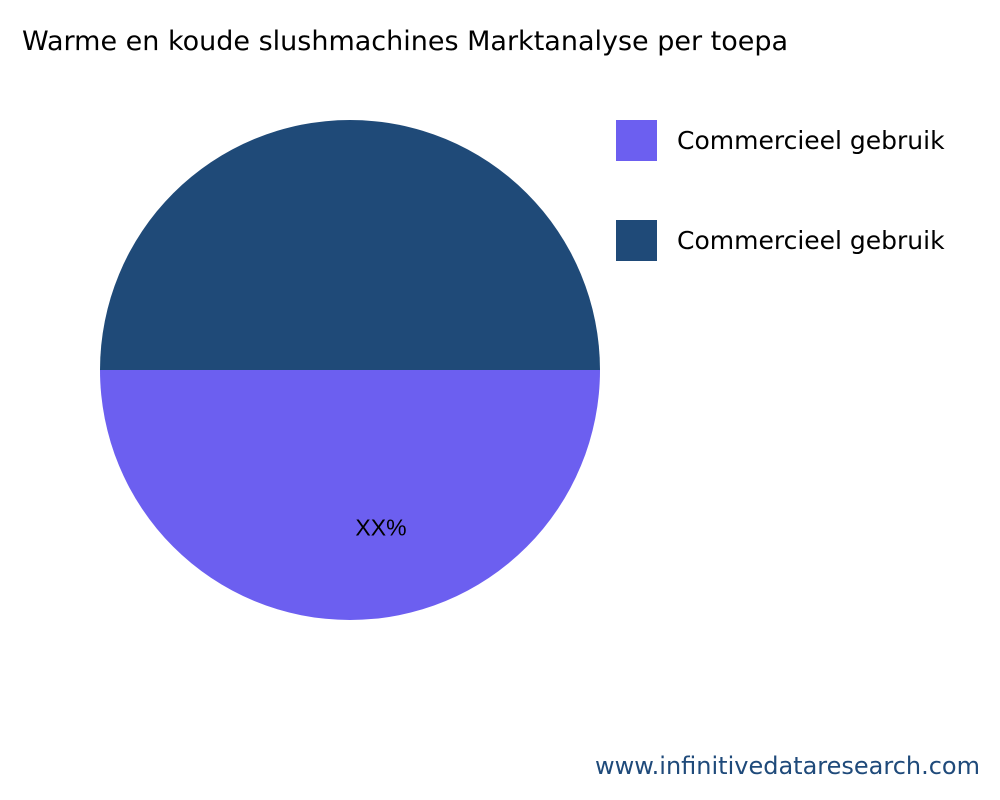 The image size is (1000, 800). I want to click on footer-url: www.infinitivedataresearch.com, so click(787, 766).